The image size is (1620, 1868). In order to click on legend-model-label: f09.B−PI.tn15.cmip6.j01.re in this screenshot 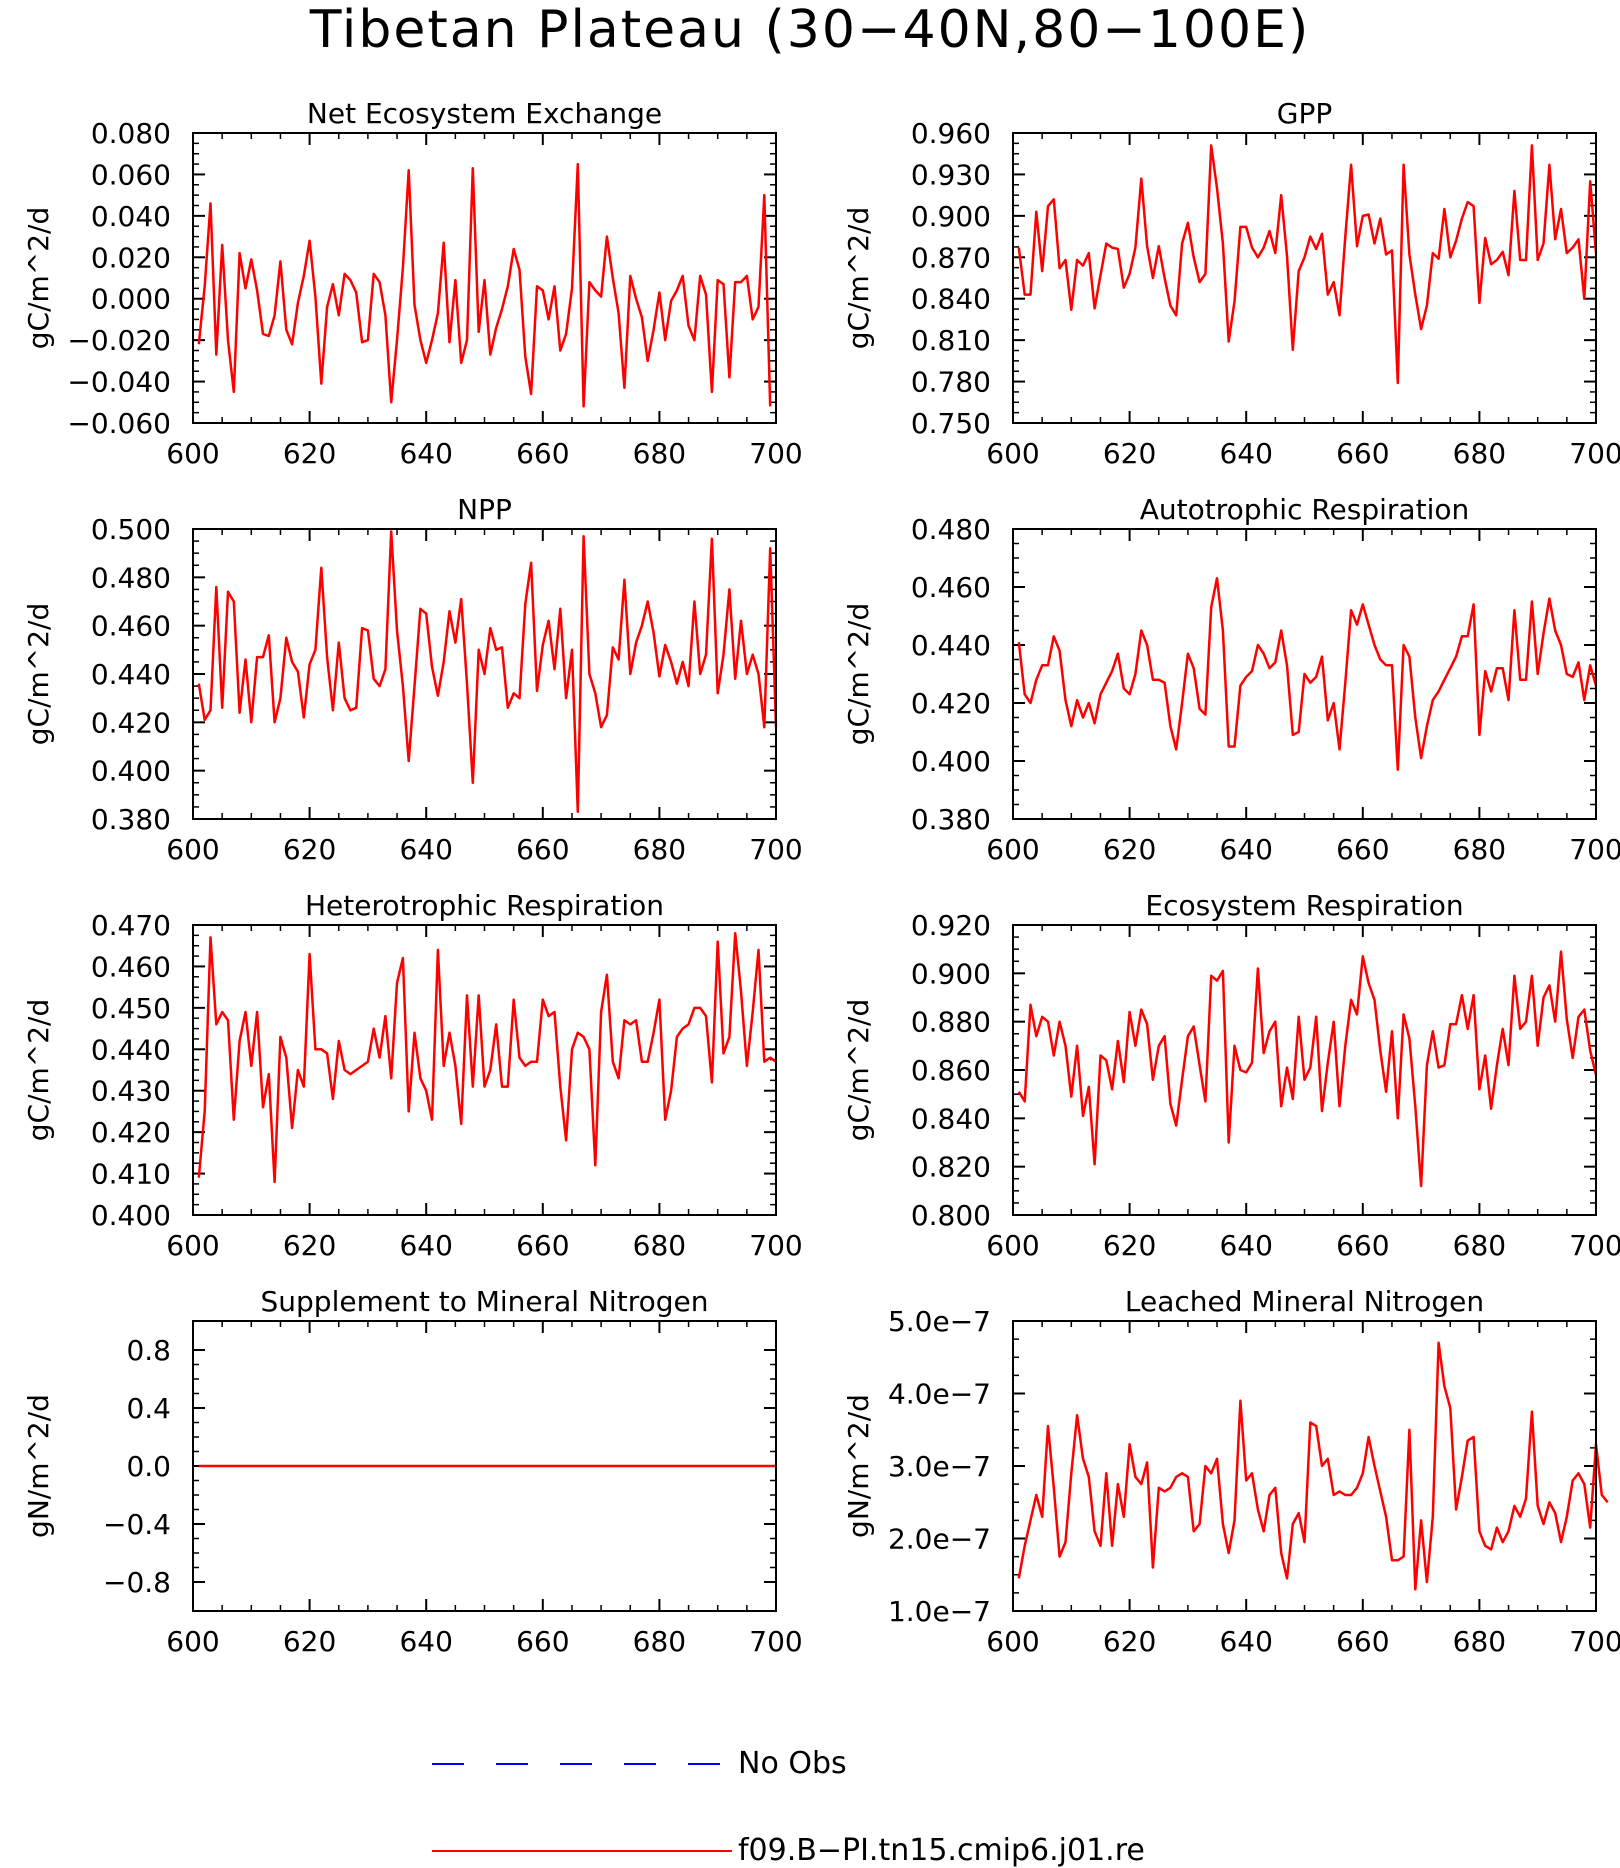, I will do `click(941, 1850)`.